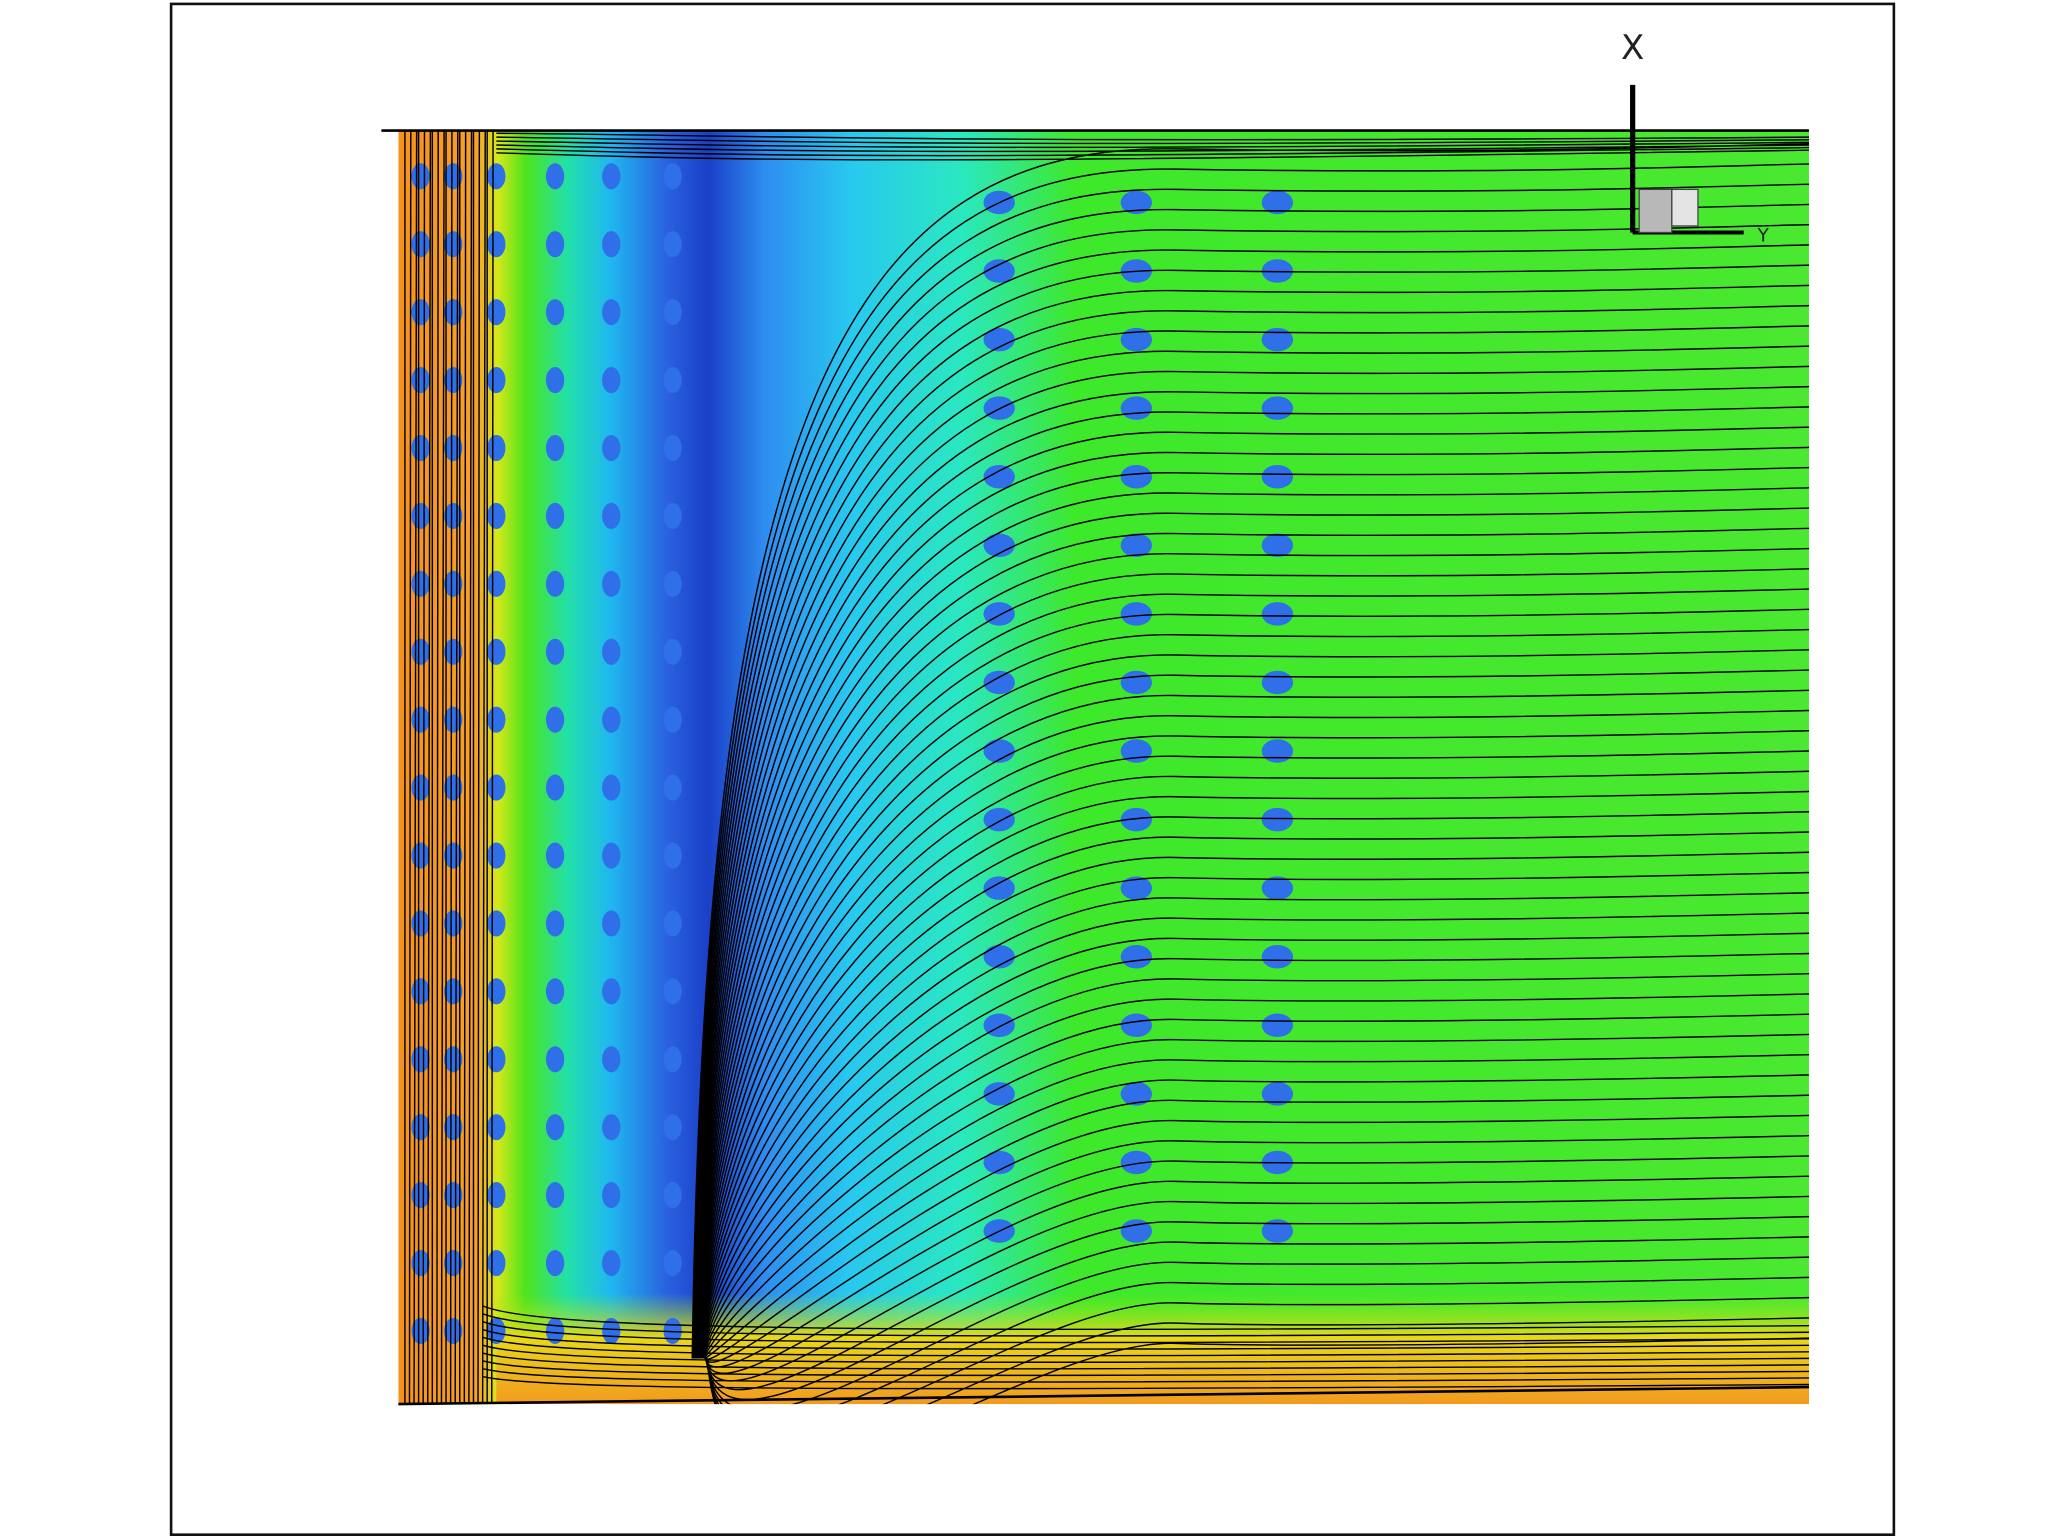  What do you see at coordinates (1103, 1395) in the screenshot?
I see `bottom-wall` at bounding box center [1103, 1395].